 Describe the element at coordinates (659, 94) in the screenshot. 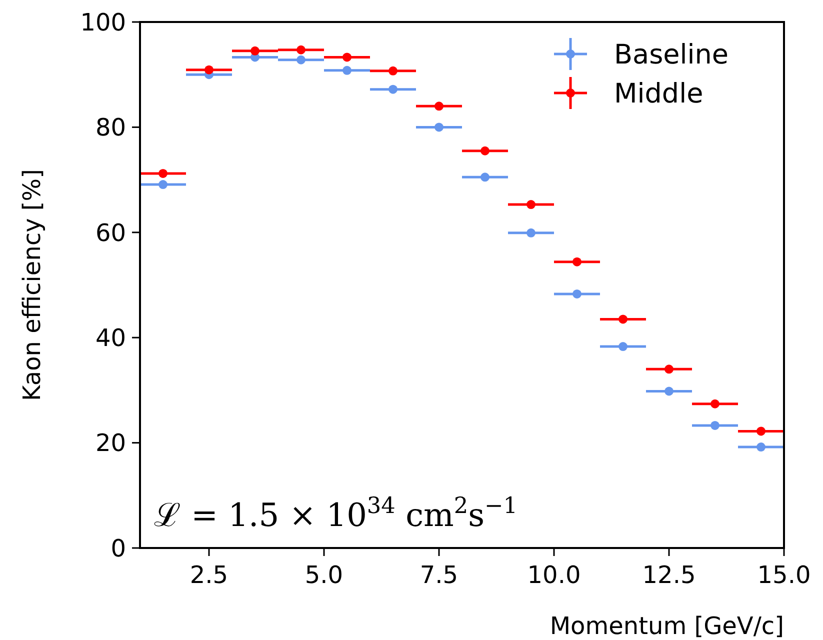

I see `legend-label: Middle` at that location.